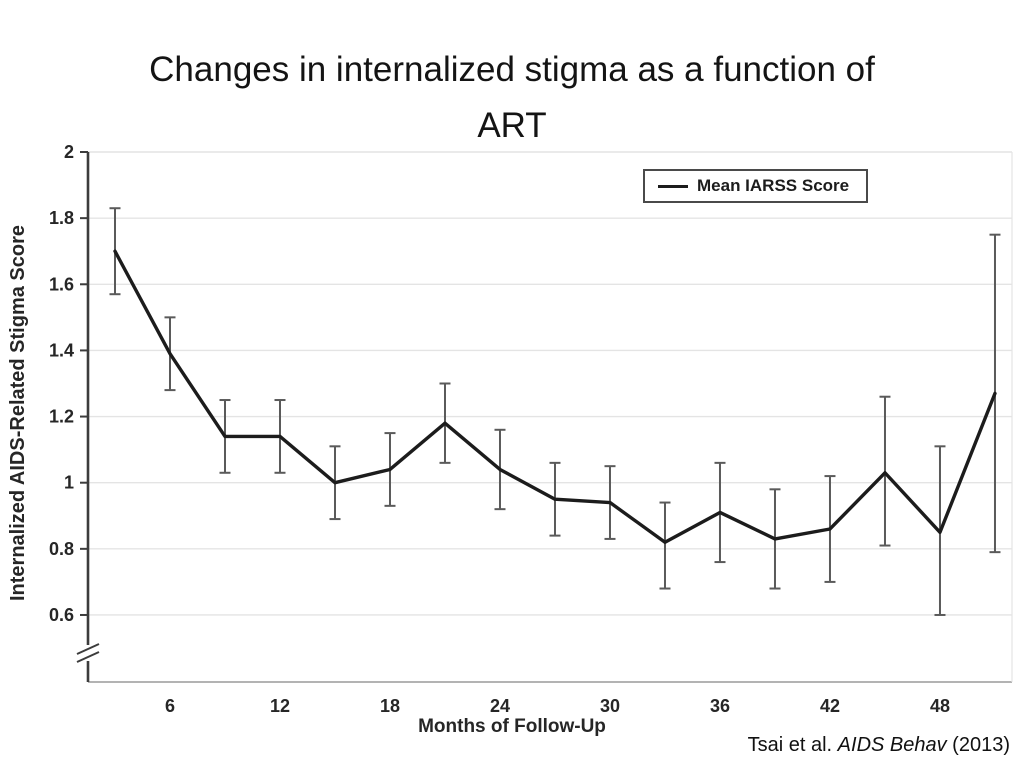  What do you see at coordinates (170, 706) in the screenshot?
I see `x-tick-label: 6` at bounding box center [170, 706].